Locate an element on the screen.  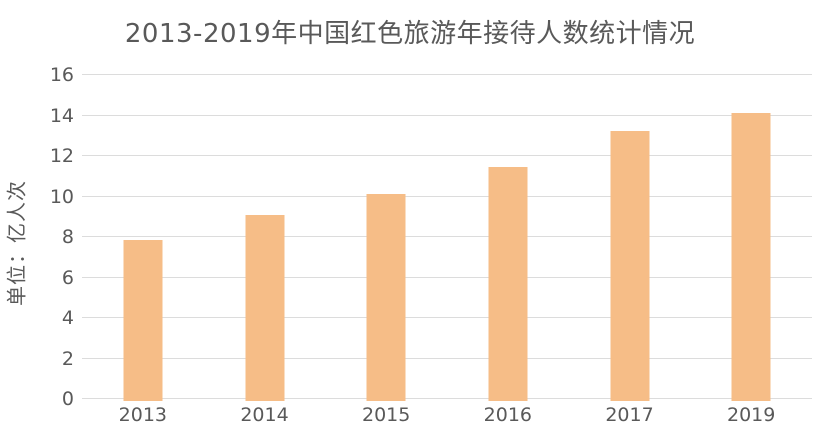
x-axis-label-2016: 2016 is located at coordinates (508, 415).